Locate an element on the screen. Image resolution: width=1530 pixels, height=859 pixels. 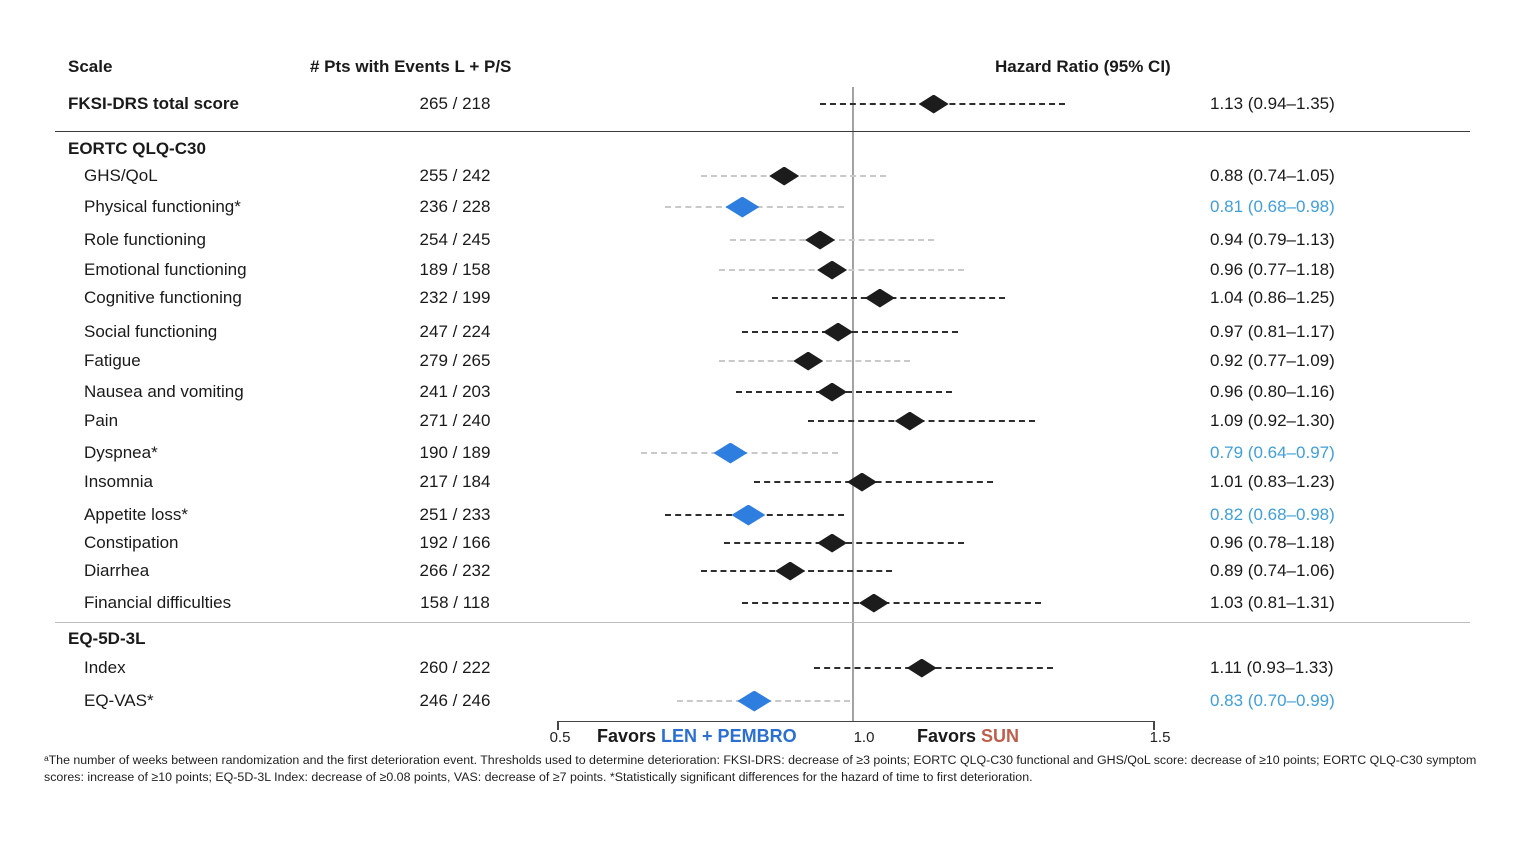
hazard-ratio-text: 0.89 (0.74–1.06) is located at coordinates (1272, 570).